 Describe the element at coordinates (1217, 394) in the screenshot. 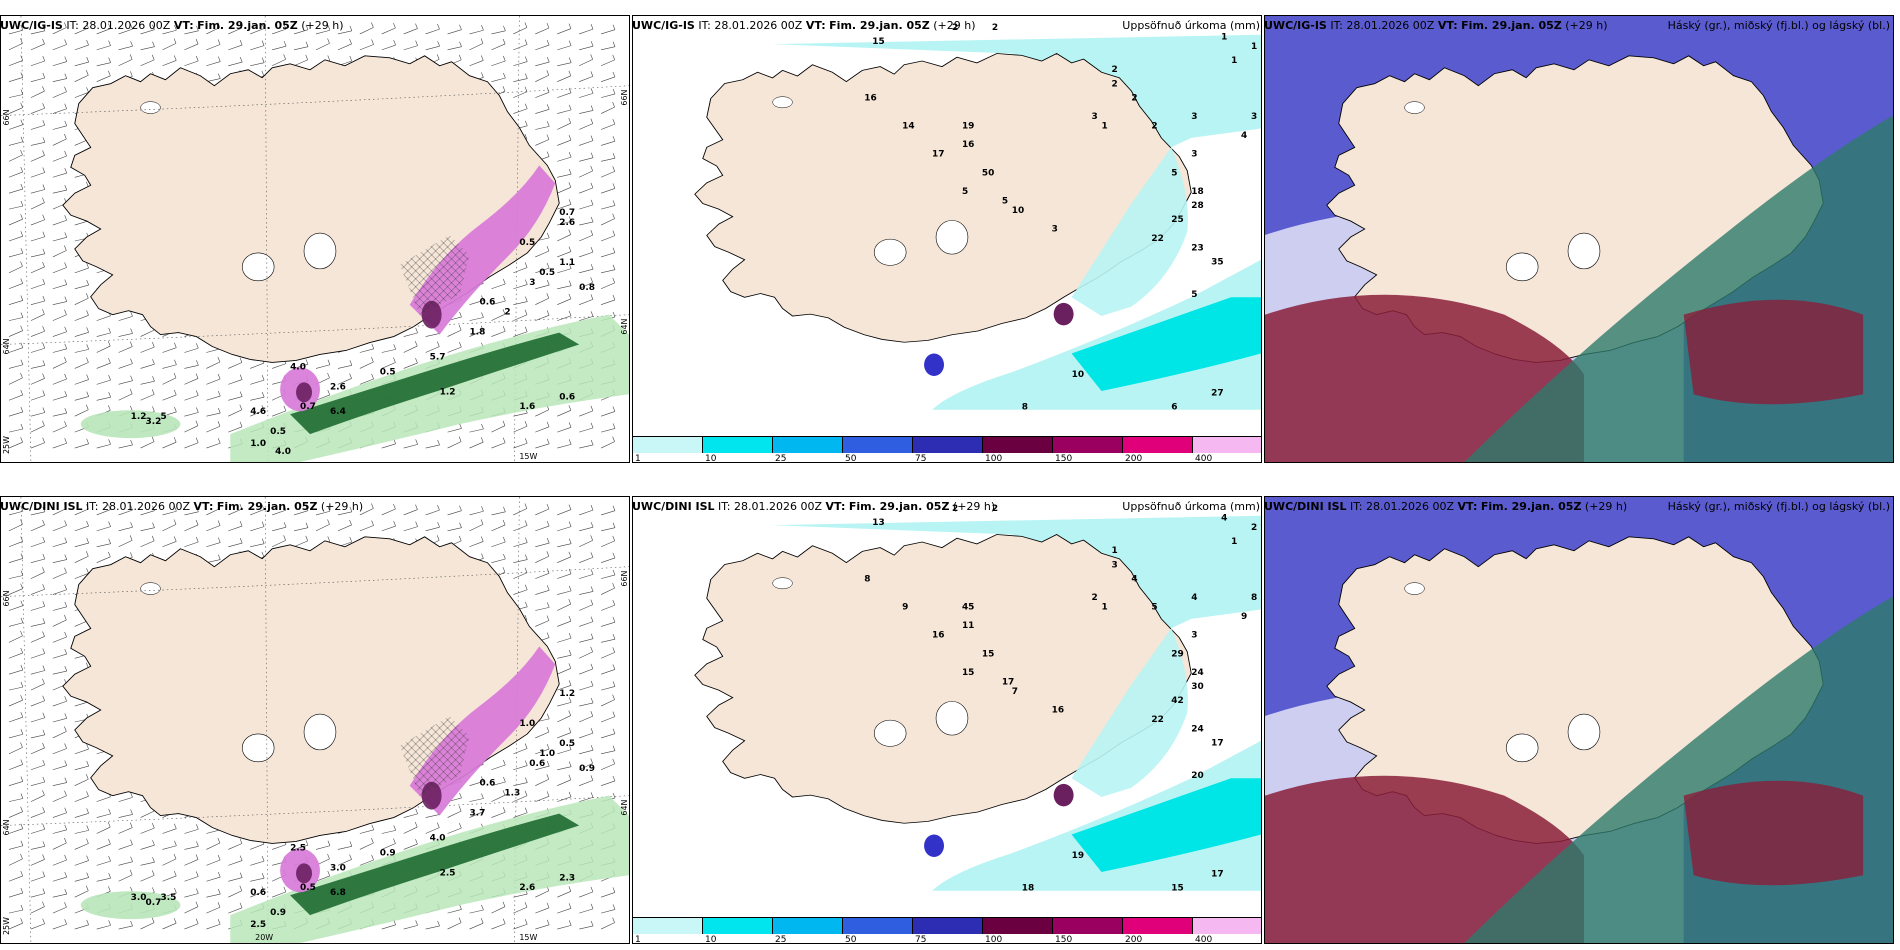

I see `precip-value-label: 27` at that location.